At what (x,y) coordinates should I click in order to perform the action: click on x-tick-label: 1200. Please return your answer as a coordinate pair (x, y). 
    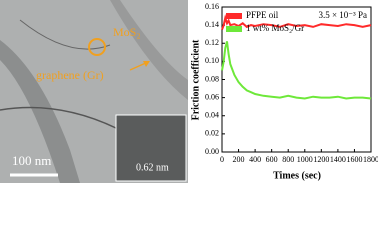
    Looking at the image, I should click on (321, 159).